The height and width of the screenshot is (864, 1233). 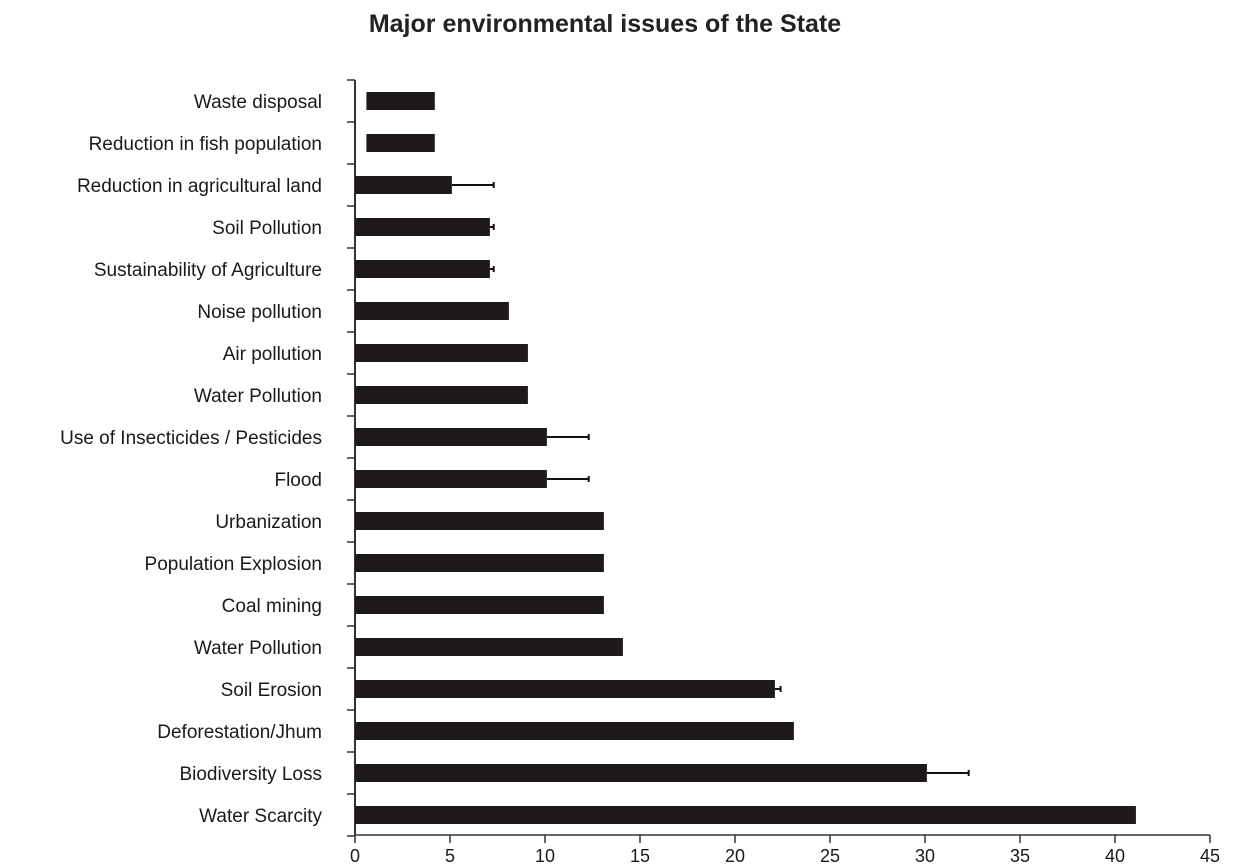 I want to click on category-label: Soil Pollution, so click(x=267, y=228).